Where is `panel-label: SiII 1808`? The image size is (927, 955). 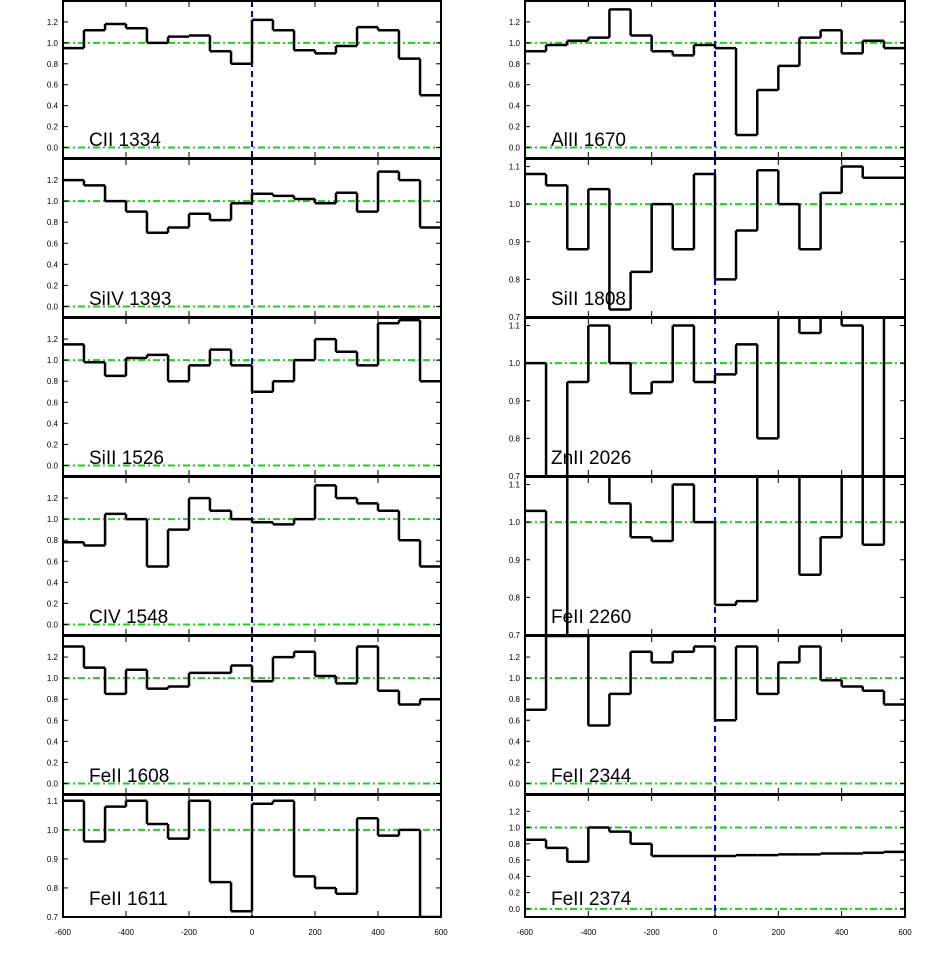
panel-label: SiII 1808 is located at coordinates (588, 299).